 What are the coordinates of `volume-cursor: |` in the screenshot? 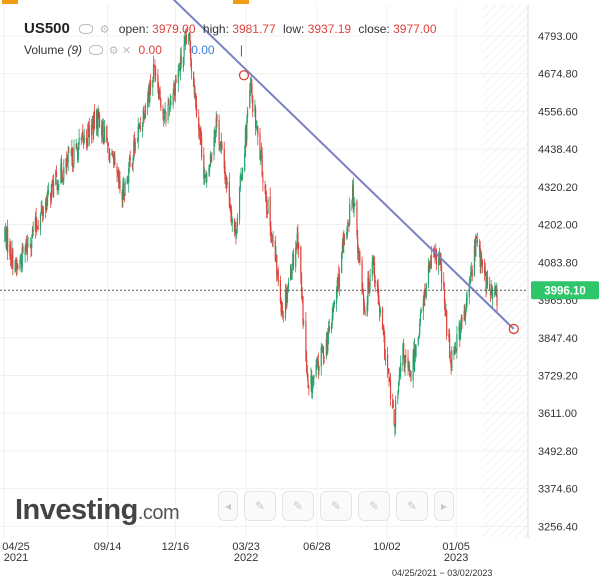 It's located at (241, 50).